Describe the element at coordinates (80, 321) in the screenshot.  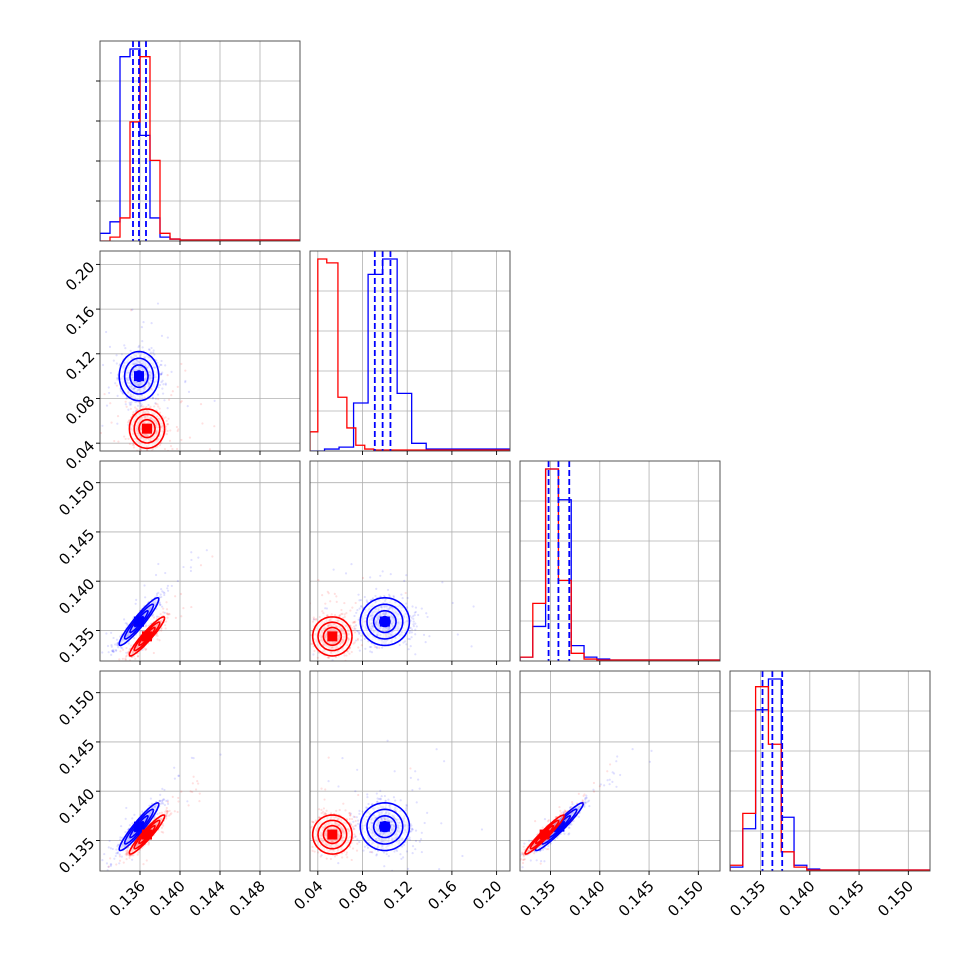
I see `y-tick-label: 0.16` at that location.